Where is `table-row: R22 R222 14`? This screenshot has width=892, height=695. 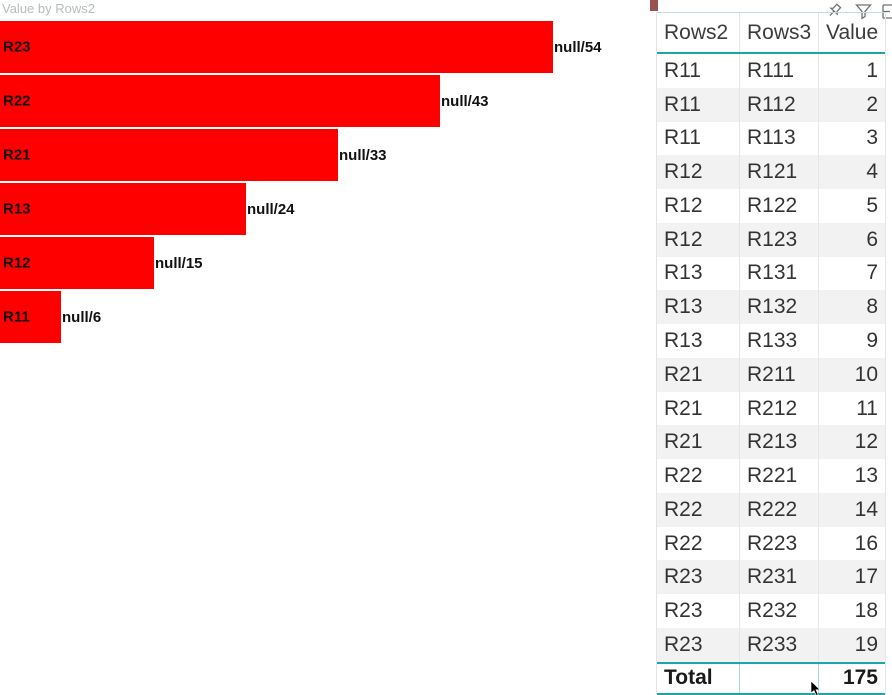
table-row: R22 R222 14 is located at coordinates (771, 509).